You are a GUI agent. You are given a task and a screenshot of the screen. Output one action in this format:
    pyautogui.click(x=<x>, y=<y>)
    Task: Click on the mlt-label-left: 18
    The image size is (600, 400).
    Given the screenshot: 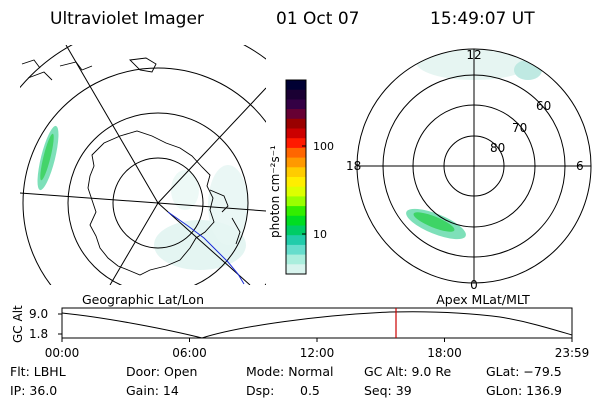 What is the action you would take?
    pyautogui.click(x=353, y=166)
    